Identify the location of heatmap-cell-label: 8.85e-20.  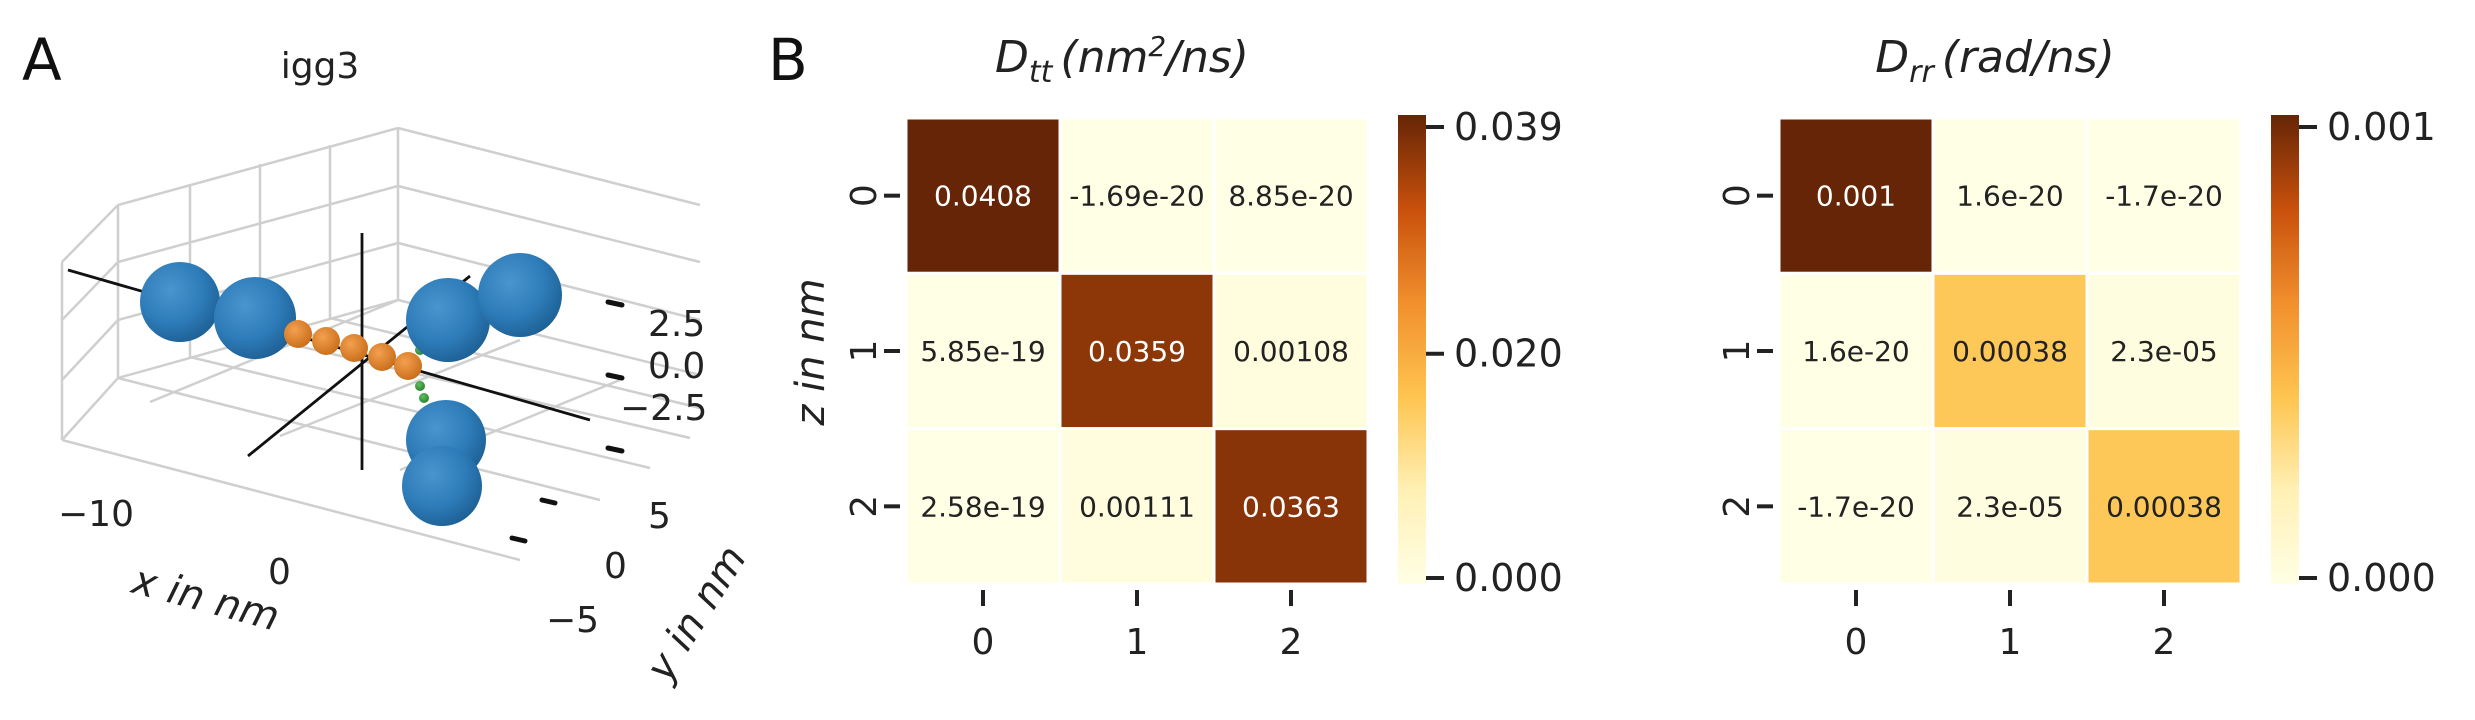
(1290, 196).